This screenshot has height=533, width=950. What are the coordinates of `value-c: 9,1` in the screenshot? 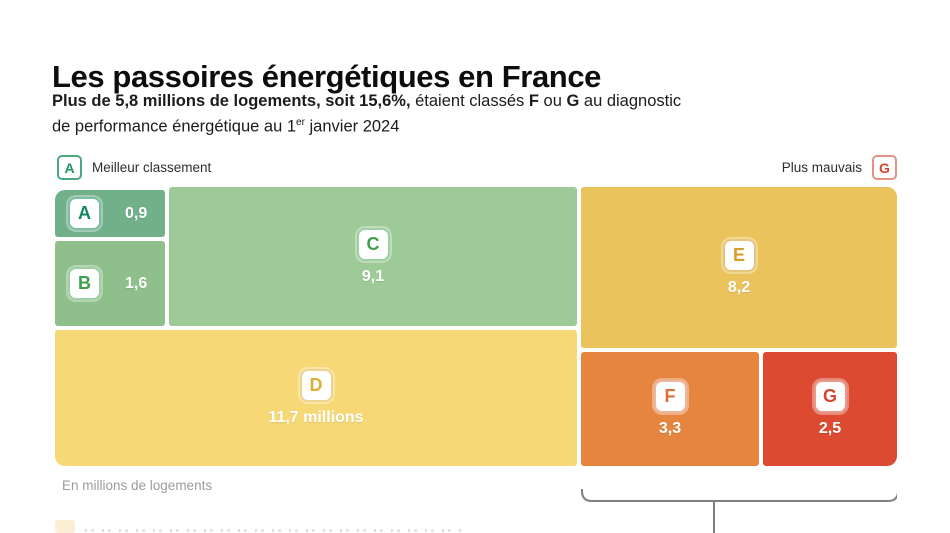 It's located at (373, 276).